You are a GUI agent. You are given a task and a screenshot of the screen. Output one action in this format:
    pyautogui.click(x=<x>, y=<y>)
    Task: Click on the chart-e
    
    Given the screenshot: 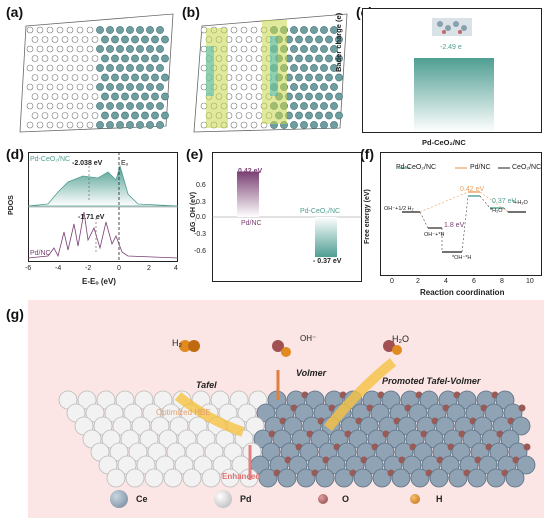 What is the action you would take?
    pyautogui.click(x=287, y=214)
    